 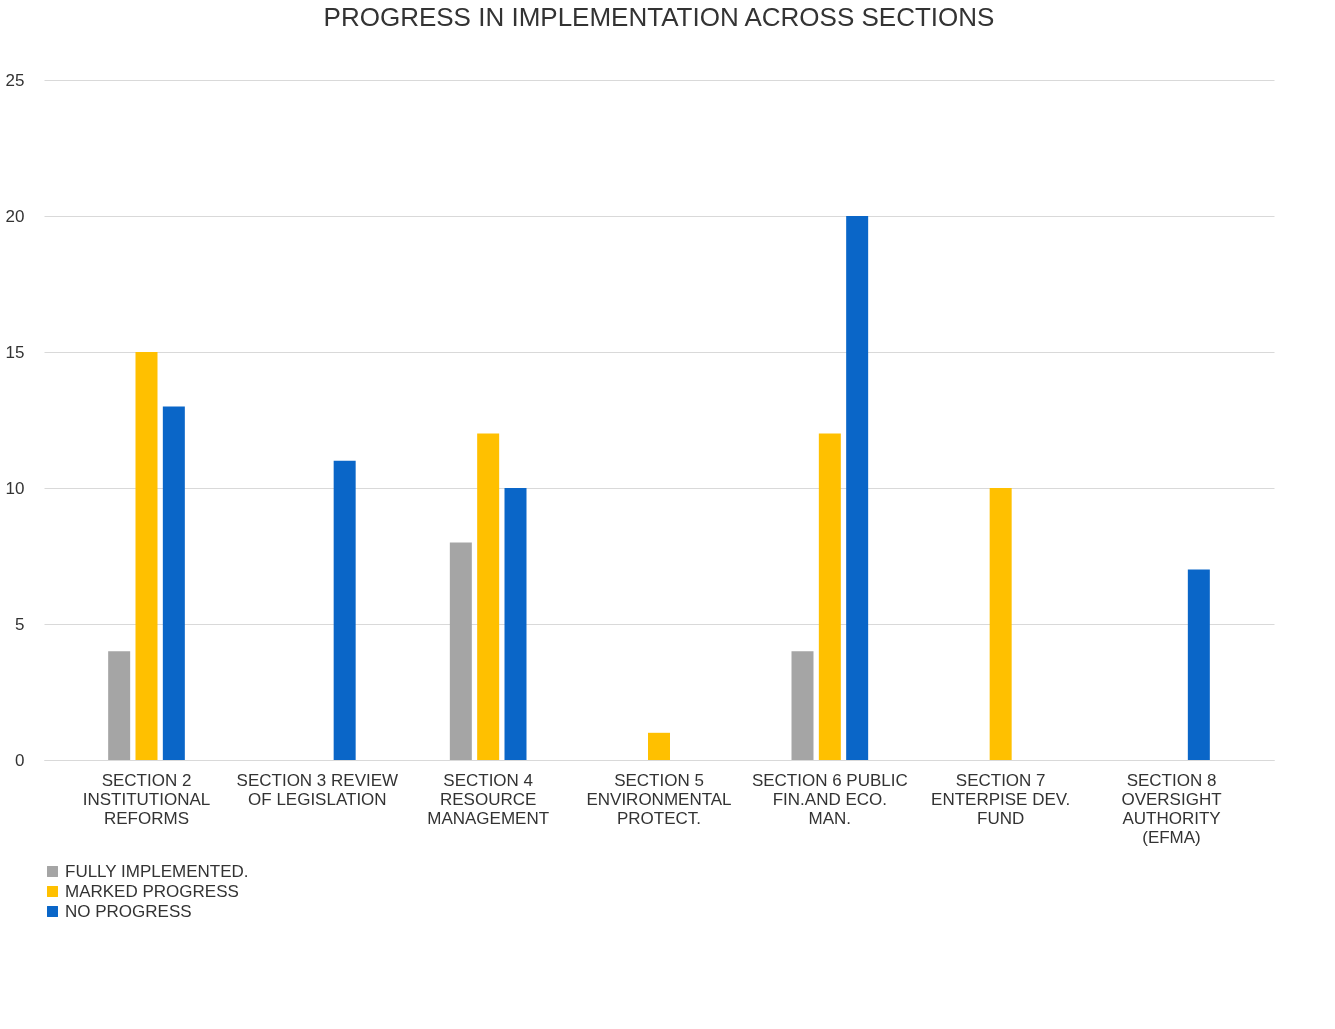 I want to click on y-tick-label: 15, so click(x=15, y=352).